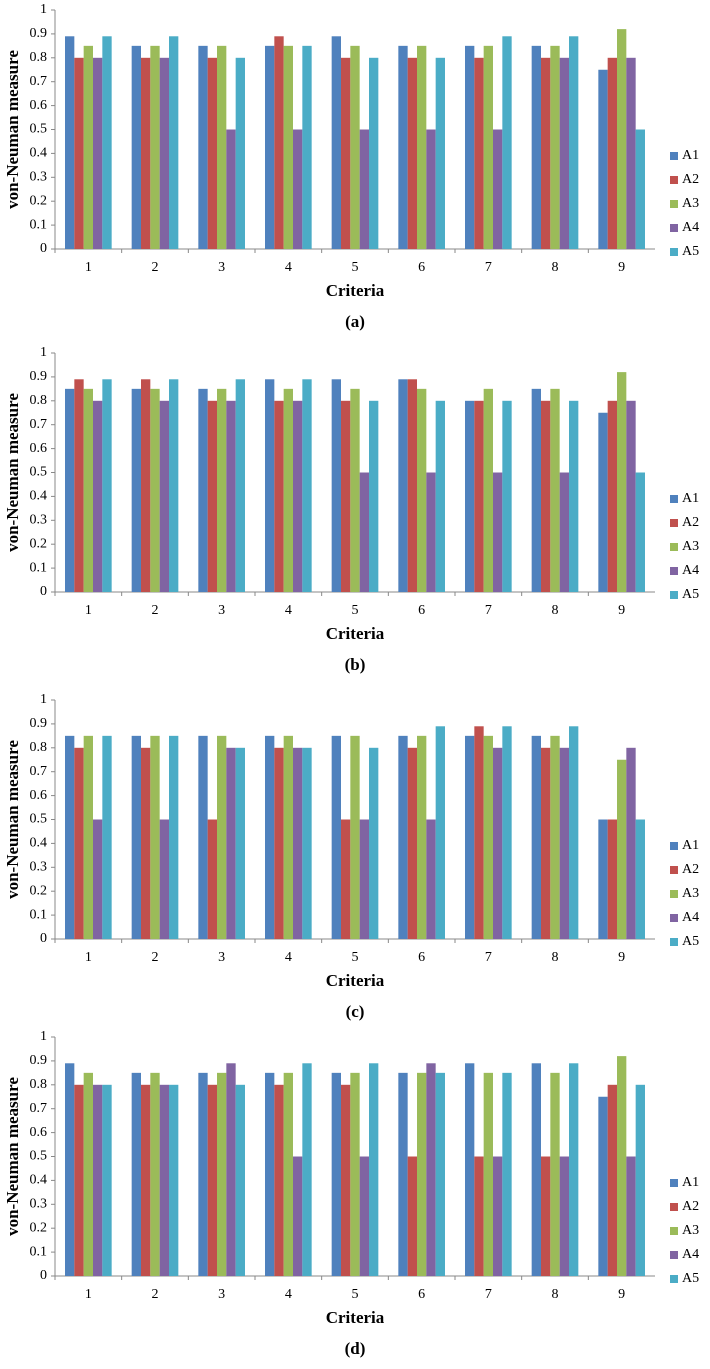 This screenshot has width=710, height=1369. Describe the element at coordinates (39, 1251) in the screenshot. I see `y-tick-label: 0.1` at that location.